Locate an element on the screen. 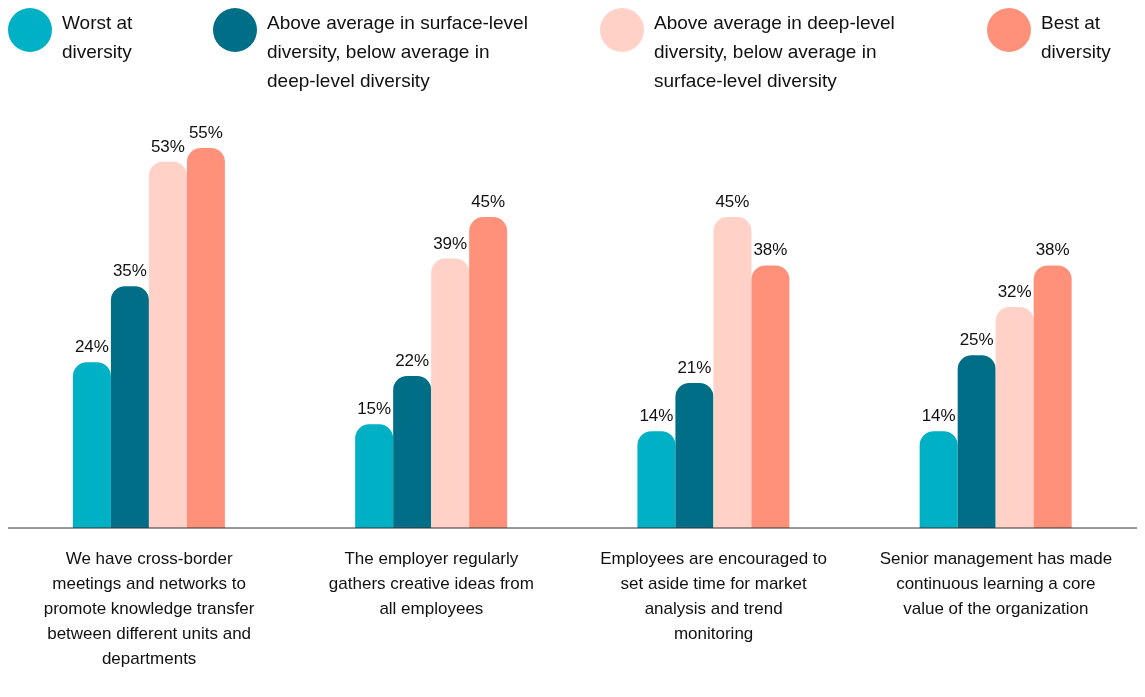 The width and height of the screenshot is (1145, 697). x-tick-label: Senior management has made continuous learning a core value of the organization is located at coordinates (996, 583).